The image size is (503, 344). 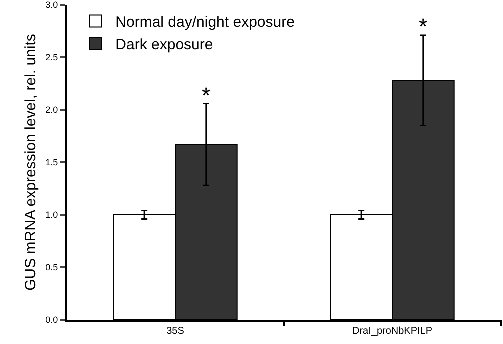 What do you see at coordinates (31, 162) in the screenshot?
I see `y-axis-title: GUS mRNA expression level, rel. units` at bounding box center [31, 162].